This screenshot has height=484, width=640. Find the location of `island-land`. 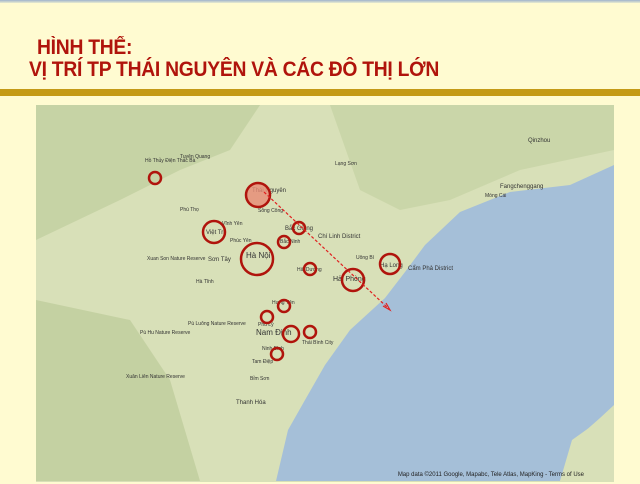

island-land is located at coordinates (587, 443).